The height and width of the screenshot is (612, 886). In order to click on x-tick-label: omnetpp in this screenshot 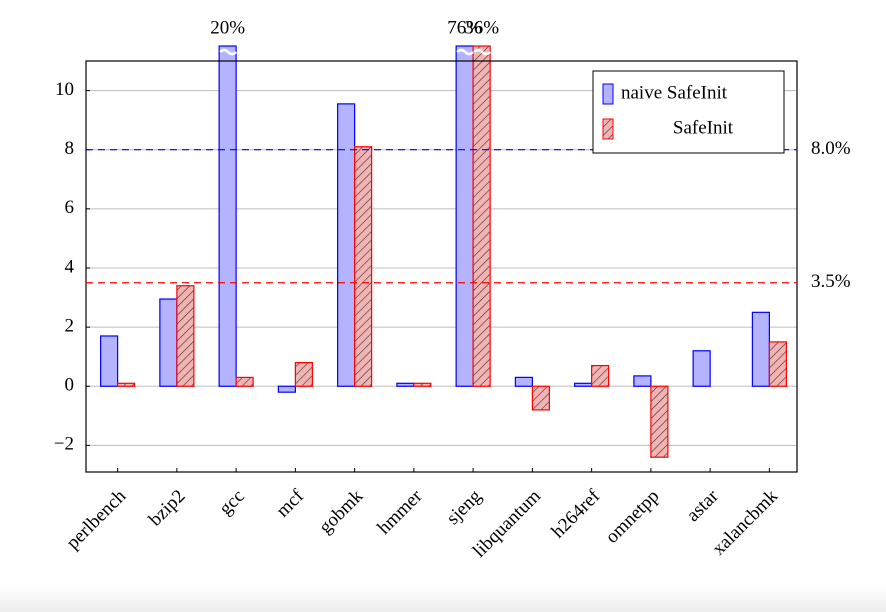, I will do `click(633, 517)`.